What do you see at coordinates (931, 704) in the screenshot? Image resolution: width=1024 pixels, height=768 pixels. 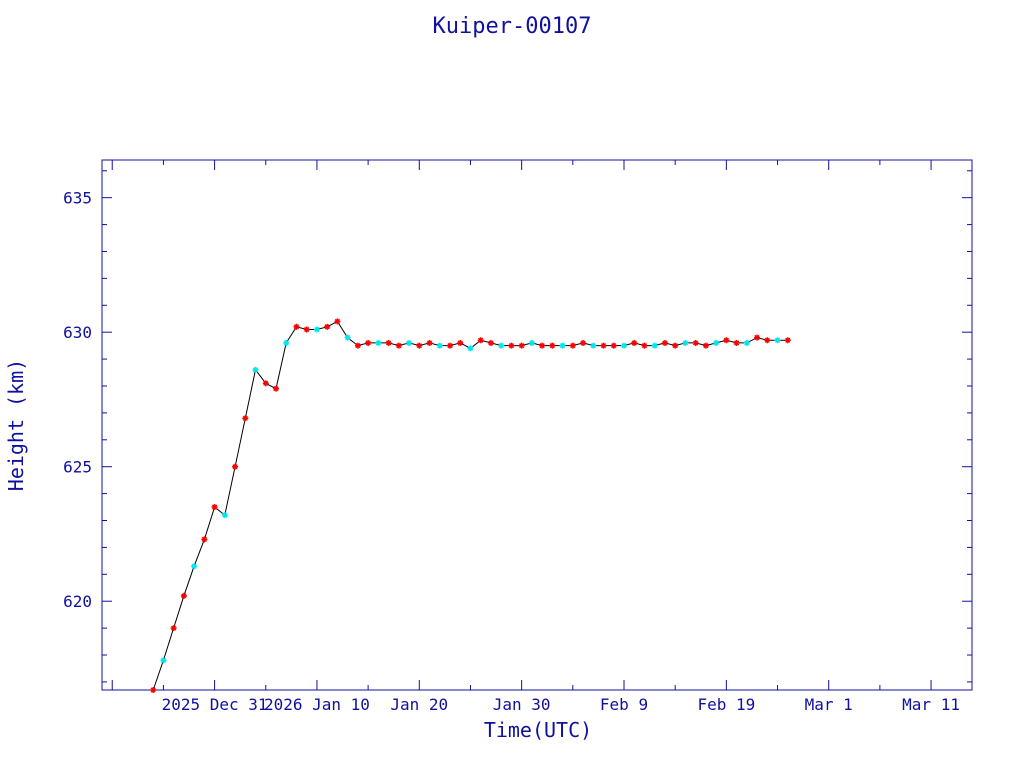 I see `x-tick-label: Mar 11` at bounding box center [931, 704].